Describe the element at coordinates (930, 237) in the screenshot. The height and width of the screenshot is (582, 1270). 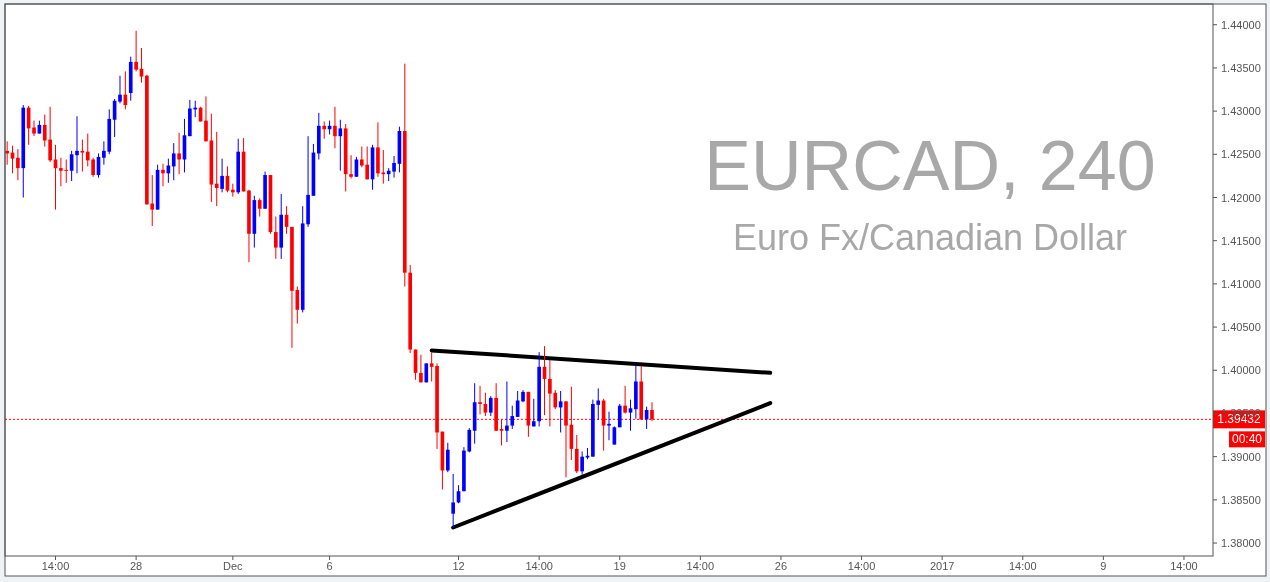
I see `text: Euro Fx/Canadian Dollar` at that location.